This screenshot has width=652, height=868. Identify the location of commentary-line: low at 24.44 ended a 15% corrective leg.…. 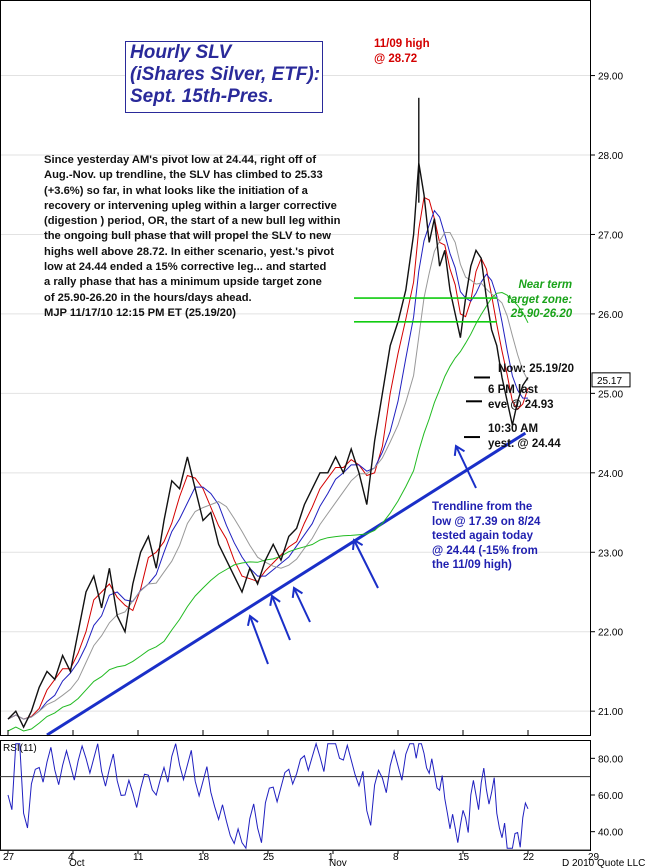
(185, 267).